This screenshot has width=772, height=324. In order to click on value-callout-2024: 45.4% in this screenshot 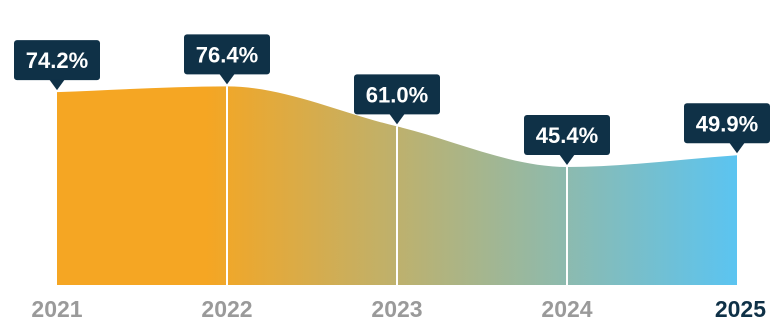, I will do `click(567, 139)`.